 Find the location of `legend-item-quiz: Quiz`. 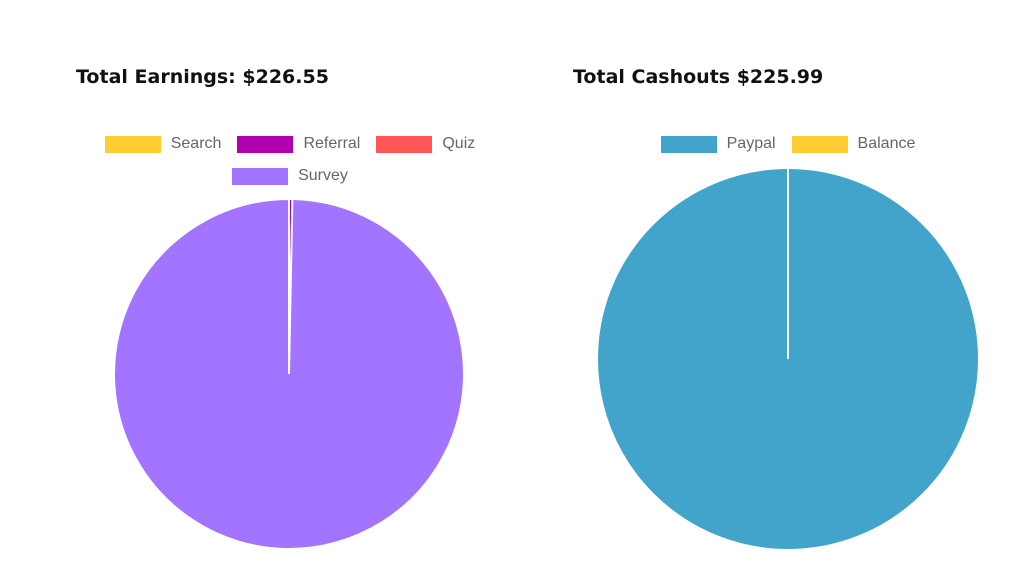

legend-item-quiz: Quiz is located at coordinates (425, 144).